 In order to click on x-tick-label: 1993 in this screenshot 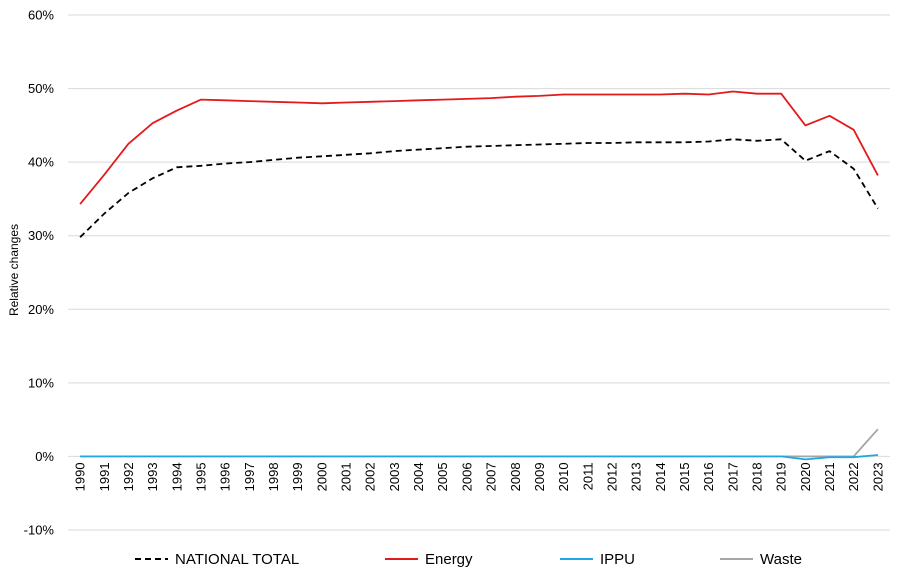, I will do `click(152, 476)`.